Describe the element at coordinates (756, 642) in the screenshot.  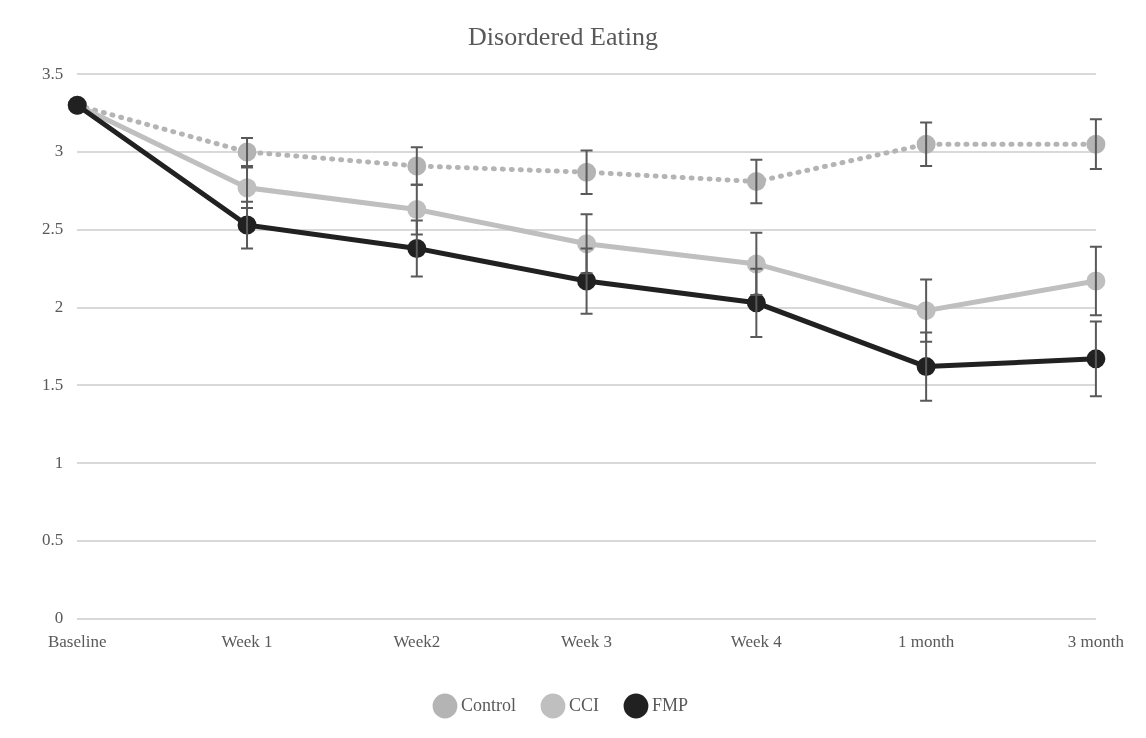
I see `x-tick-label: Week 4` at that location.